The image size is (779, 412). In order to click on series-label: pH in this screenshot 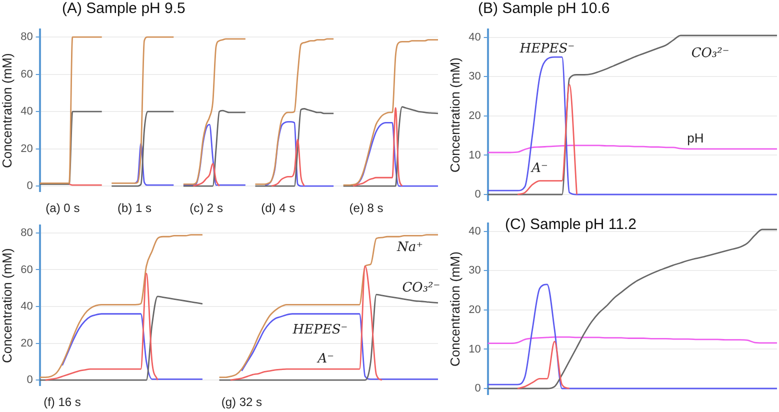, I will do `click(695, 138)`.